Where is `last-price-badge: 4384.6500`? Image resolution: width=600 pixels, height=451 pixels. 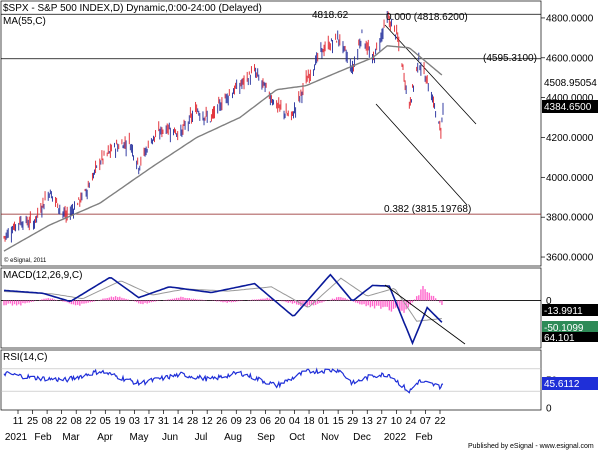
last-price-badge: 4384.6500 is located at coordinates (570, 106).